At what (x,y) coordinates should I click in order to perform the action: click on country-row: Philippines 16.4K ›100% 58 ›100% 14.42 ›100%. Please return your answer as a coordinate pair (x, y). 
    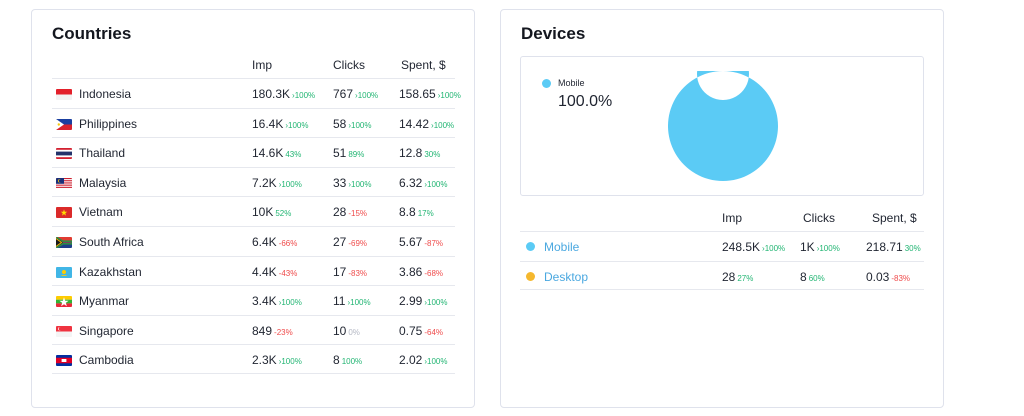
    Looking at the image, I should click on (253, 122).